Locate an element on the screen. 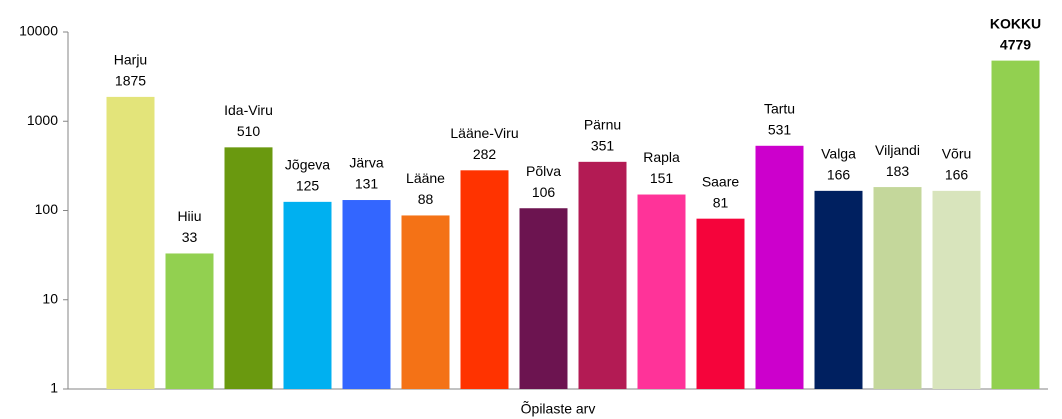 This screenshot has width=1062, height=419. y-tick-label: 10 is located at coordinates (50, 298).